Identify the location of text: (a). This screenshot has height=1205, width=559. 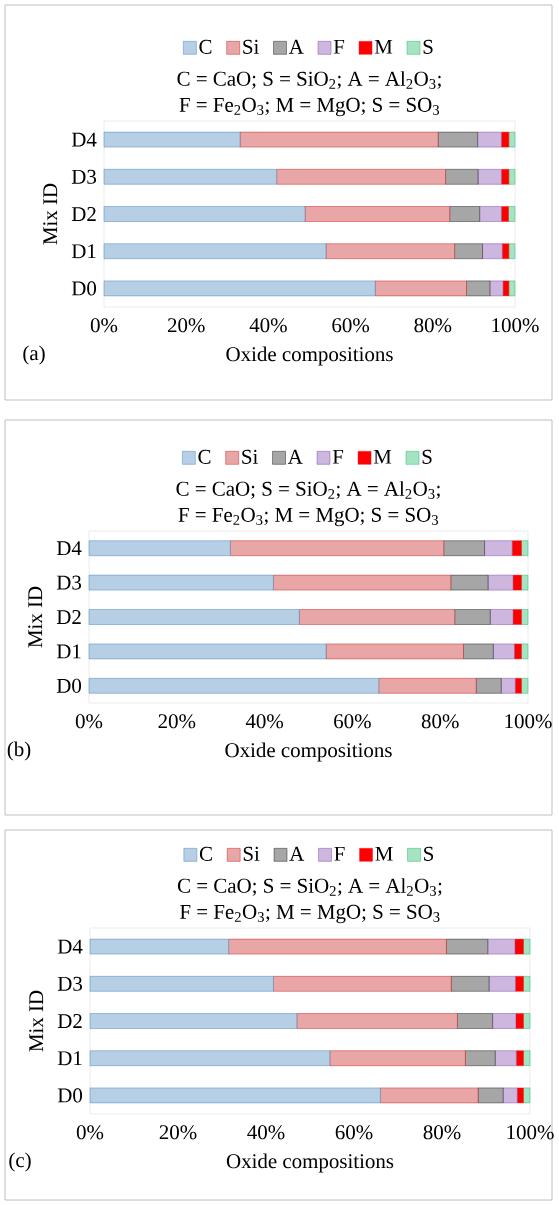
(34, 355).